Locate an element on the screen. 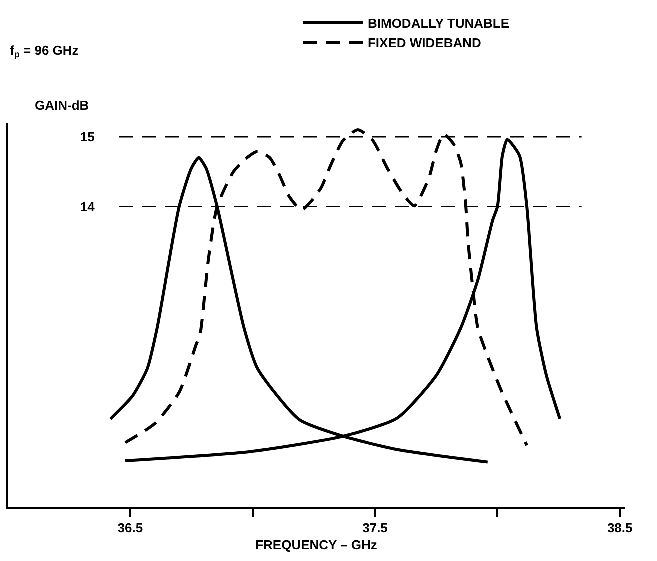  y-tick-label: 15 is located at coordinates (87, 137).